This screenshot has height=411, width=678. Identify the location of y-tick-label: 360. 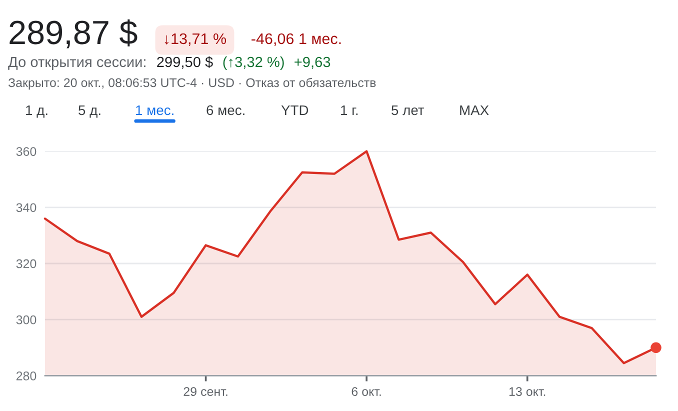
(26, 151).